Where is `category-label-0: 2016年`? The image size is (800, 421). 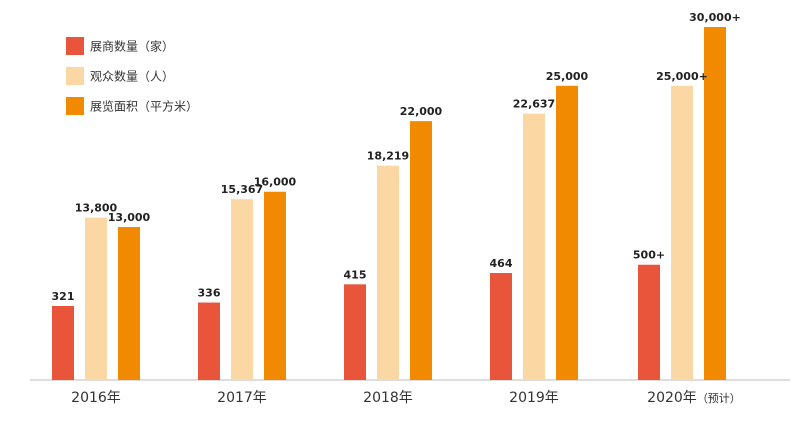 category-label-0: 2016年 is located at coordinates (96, 398).